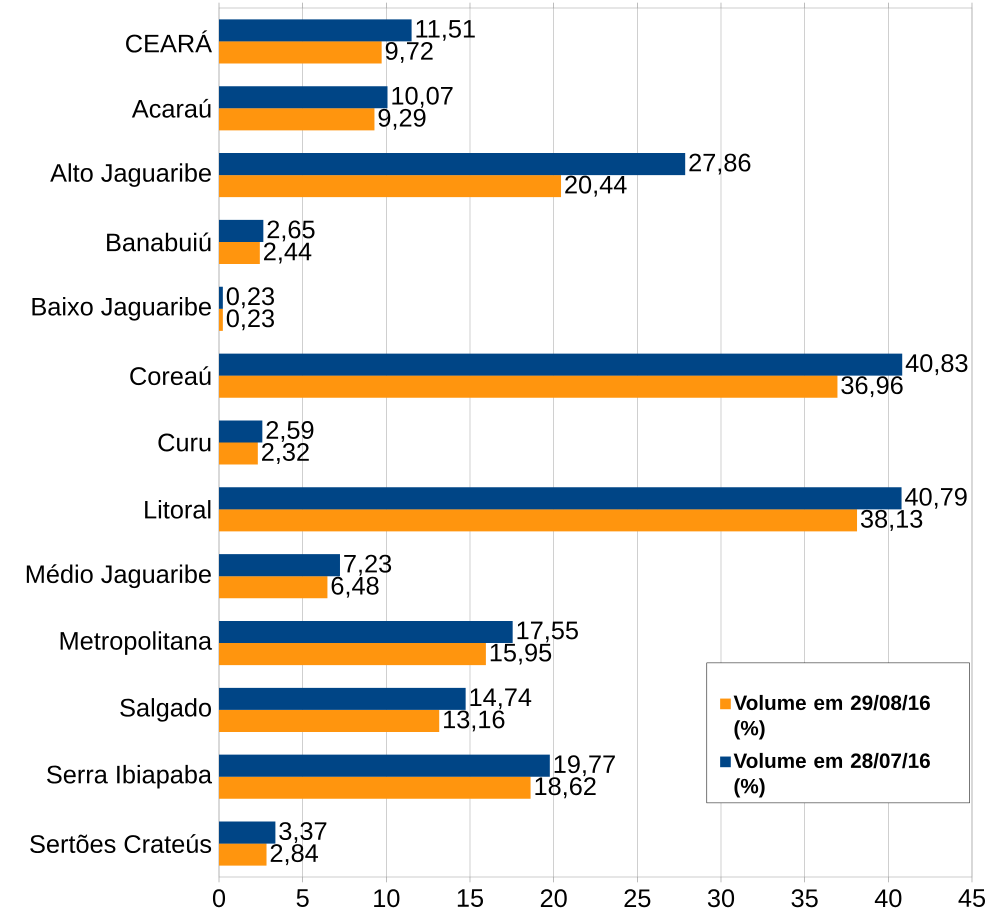 This screenshot has height=921, width=997. What do you see at coordinates (130, 175) in the screenshot?
I see `y-tick-label: Alto Jaguaribe` at bounding box center [130, 175].